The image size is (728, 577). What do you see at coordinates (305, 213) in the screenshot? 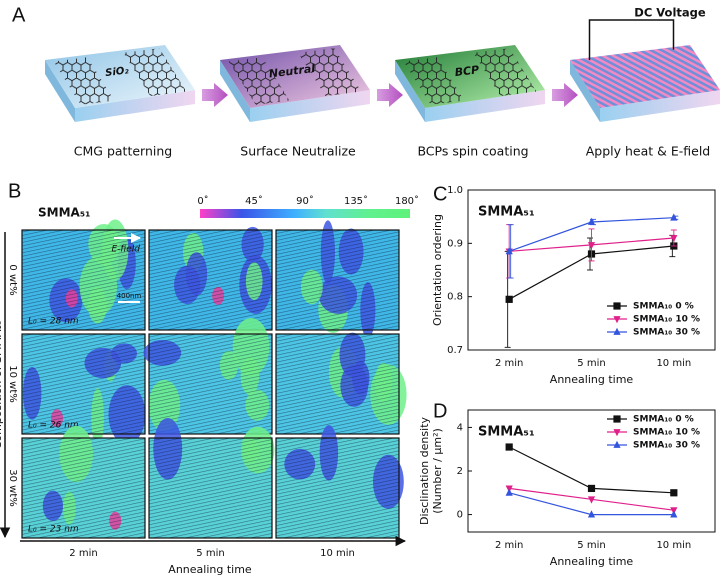
I see `colorbar` at bounding box center [305, 213].